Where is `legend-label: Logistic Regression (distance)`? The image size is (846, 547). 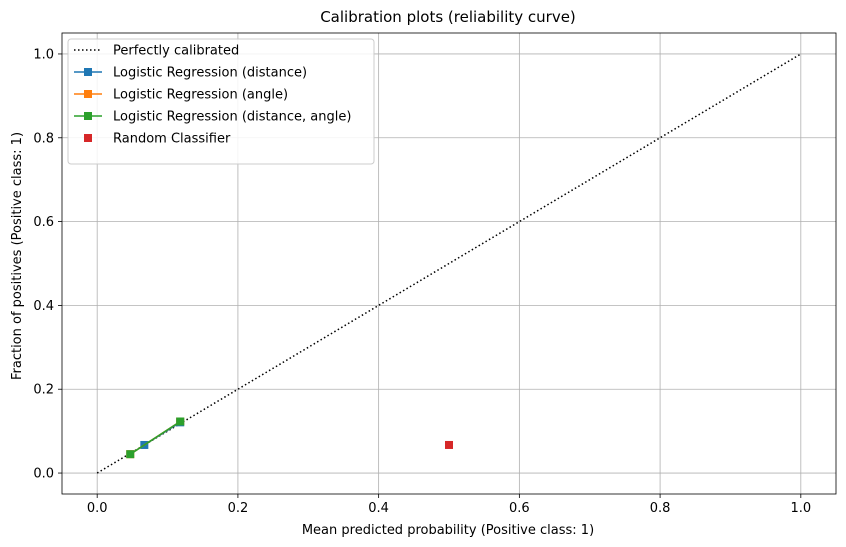
legend-label: Logistic Regression (distance) is located at coordinates (210, 73).